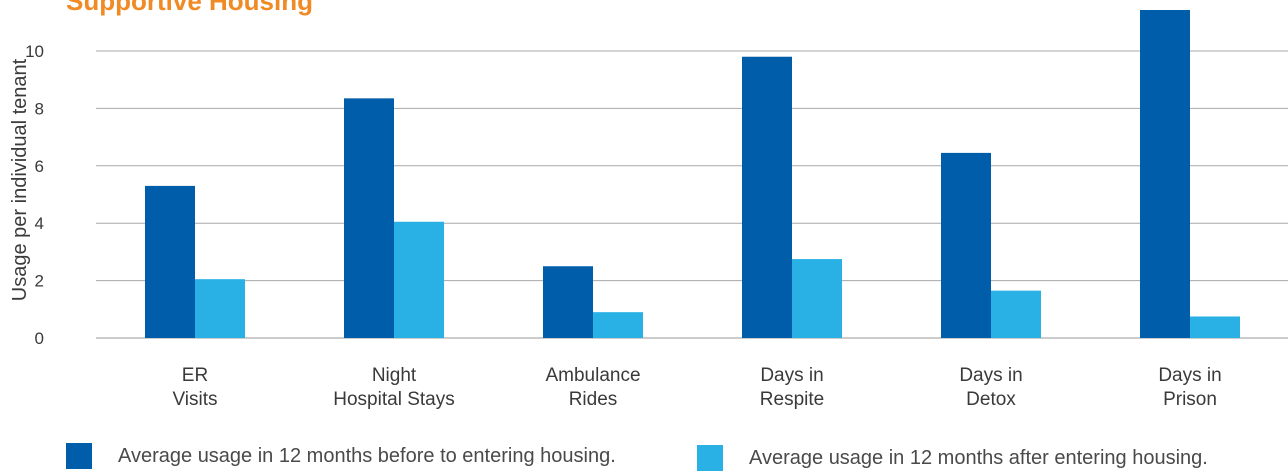  What do you see at coordinates (394, 375) in the screenshot?
I see `x-tick-label: Night` at bounding box center [394, 375].